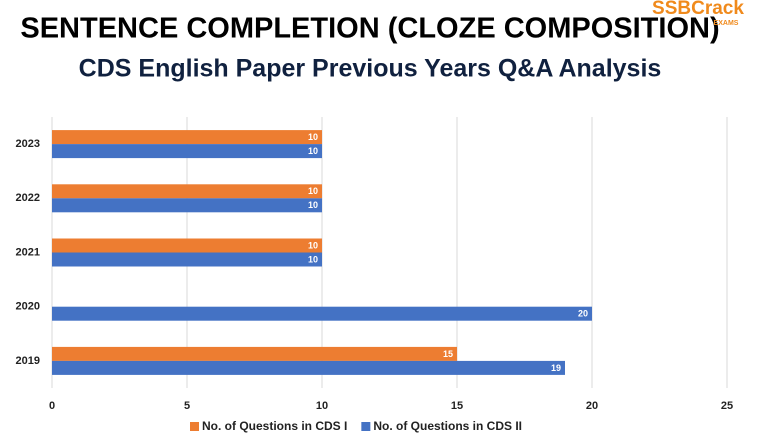 This screenshot has height=440, width=768. I want to click on y-tick-label: 2019, so click(28, 361).